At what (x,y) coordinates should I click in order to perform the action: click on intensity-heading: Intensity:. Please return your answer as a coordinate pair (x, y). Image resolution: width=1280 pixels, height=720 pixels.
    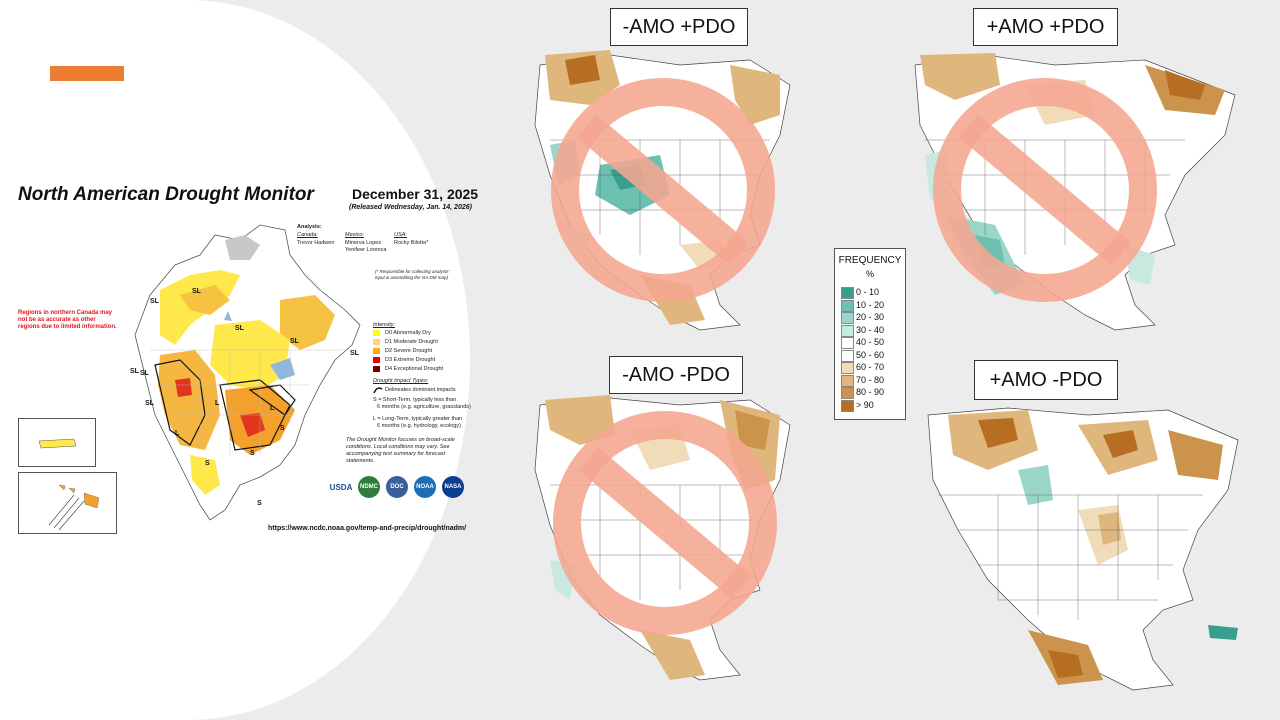
    Looking at the image, I should click on (384, 325).